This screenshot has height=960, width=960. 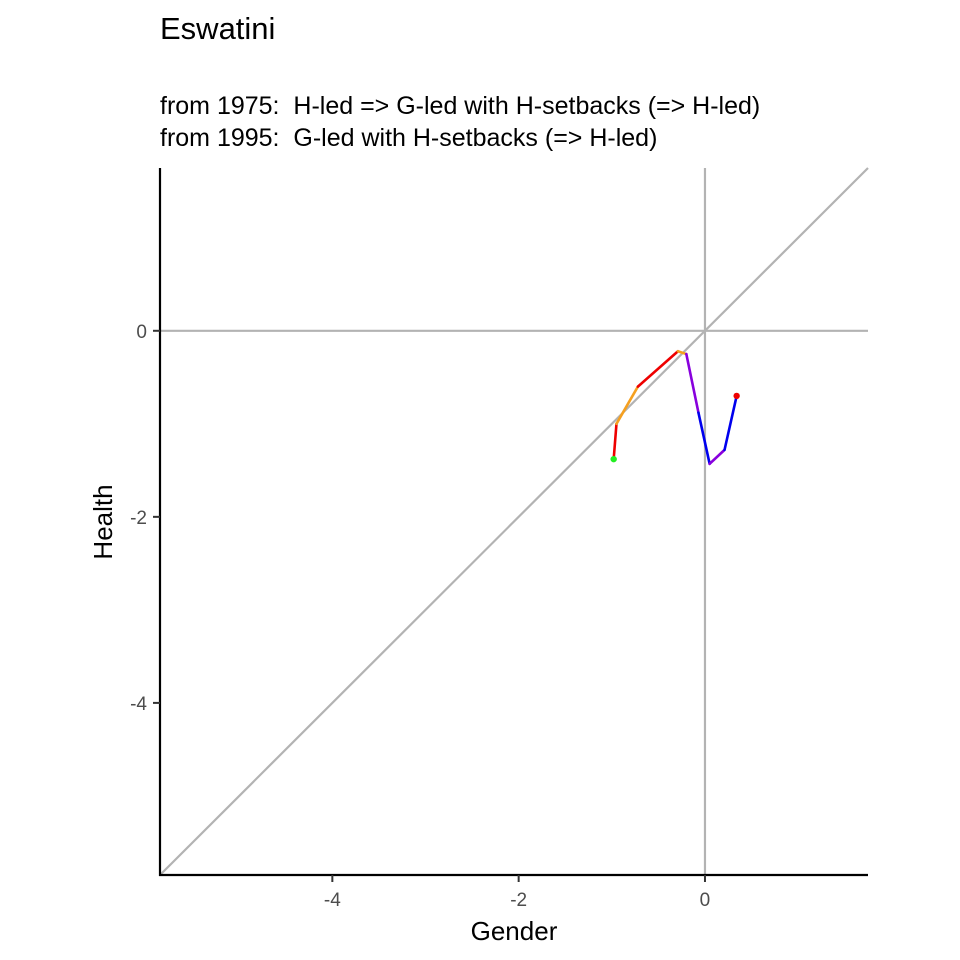 I want to click on series-paths, so click(x=675, y=407).